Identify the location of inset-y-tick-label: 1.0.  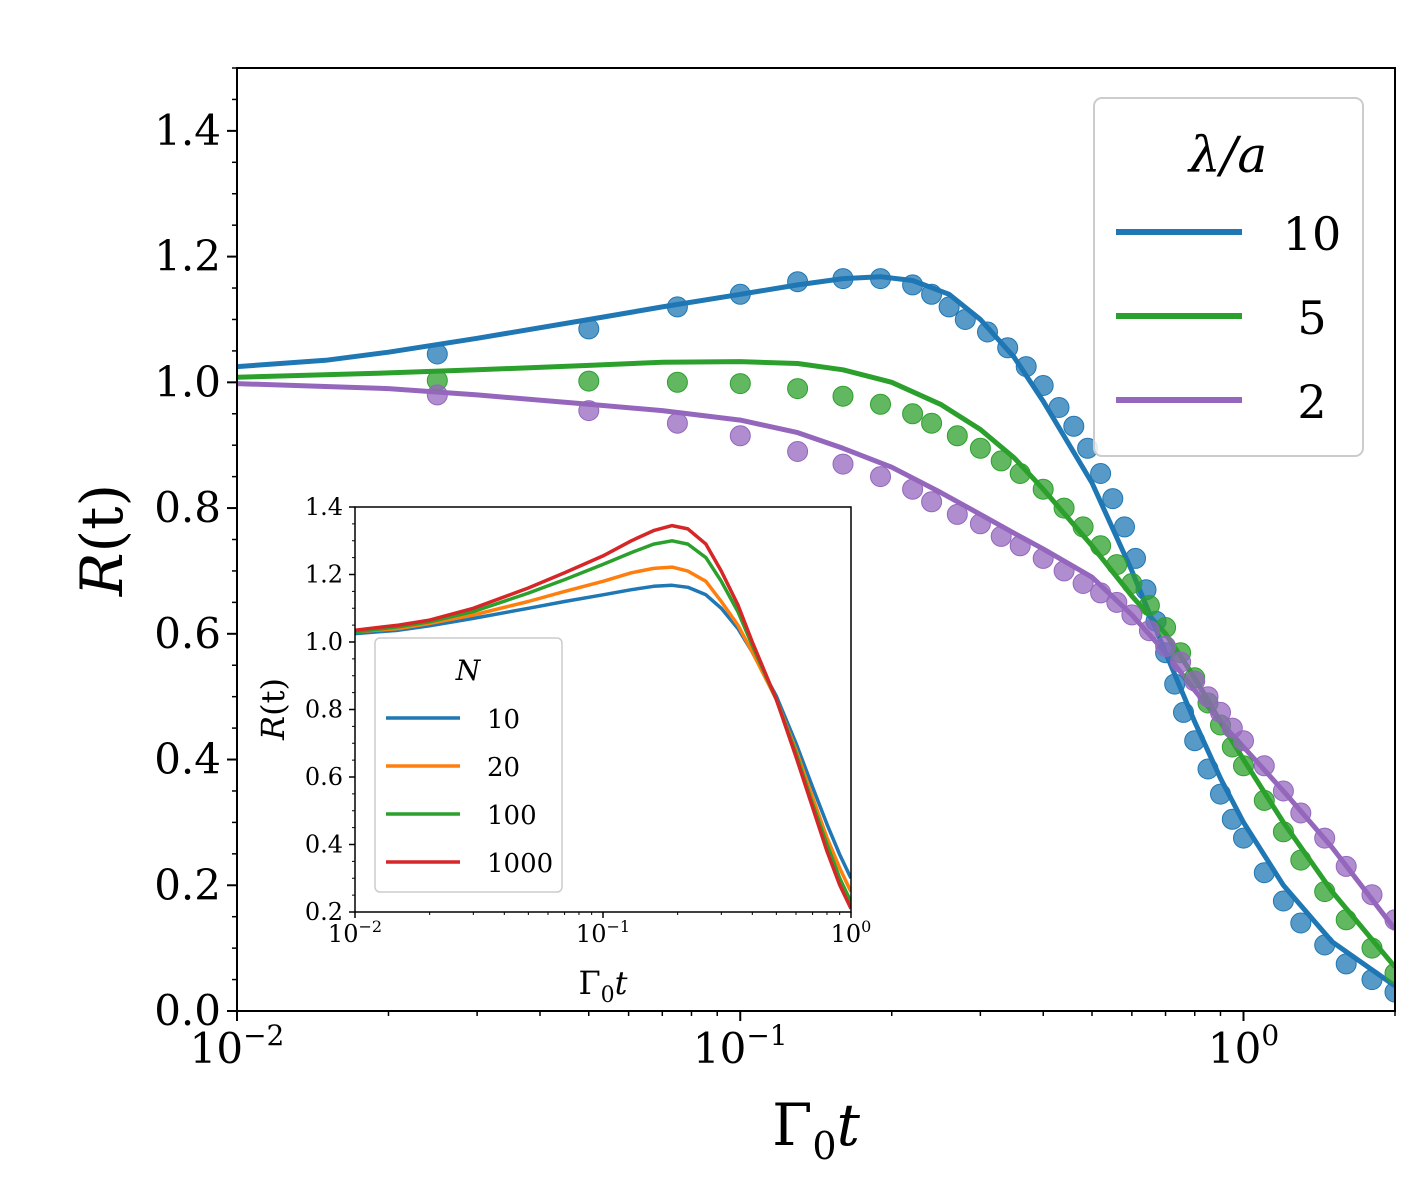
(324, 642).